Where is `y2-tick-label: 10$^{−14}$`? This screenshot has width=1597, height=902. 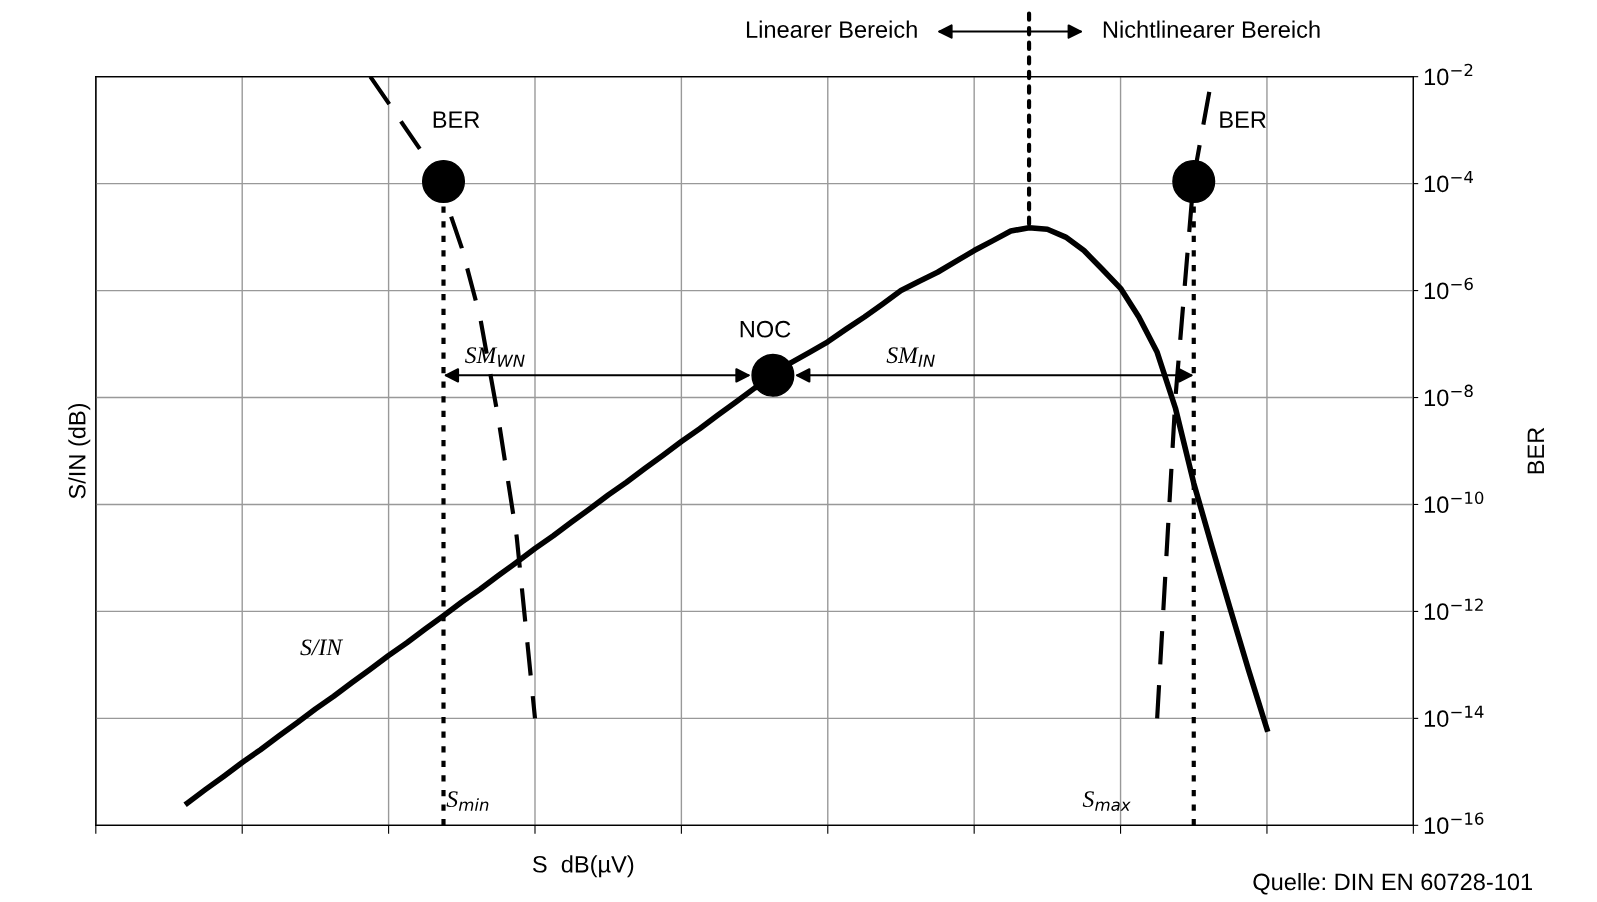 y2-tick-label: 10$^{−14}$ is located at coordinates (1454, 716).